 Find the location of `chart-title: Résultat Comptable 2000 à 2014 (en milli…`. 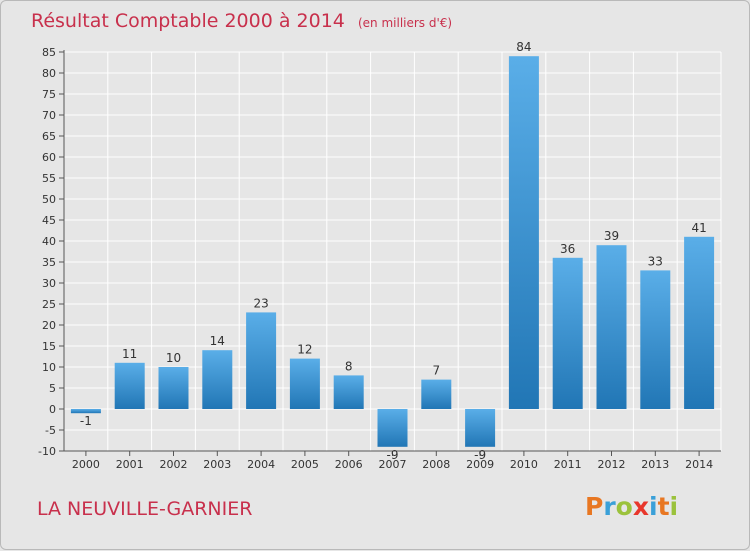

chart-title: Résultat Comptable 2000 à 2014 (en milli… is located at coordinates (241, 21).